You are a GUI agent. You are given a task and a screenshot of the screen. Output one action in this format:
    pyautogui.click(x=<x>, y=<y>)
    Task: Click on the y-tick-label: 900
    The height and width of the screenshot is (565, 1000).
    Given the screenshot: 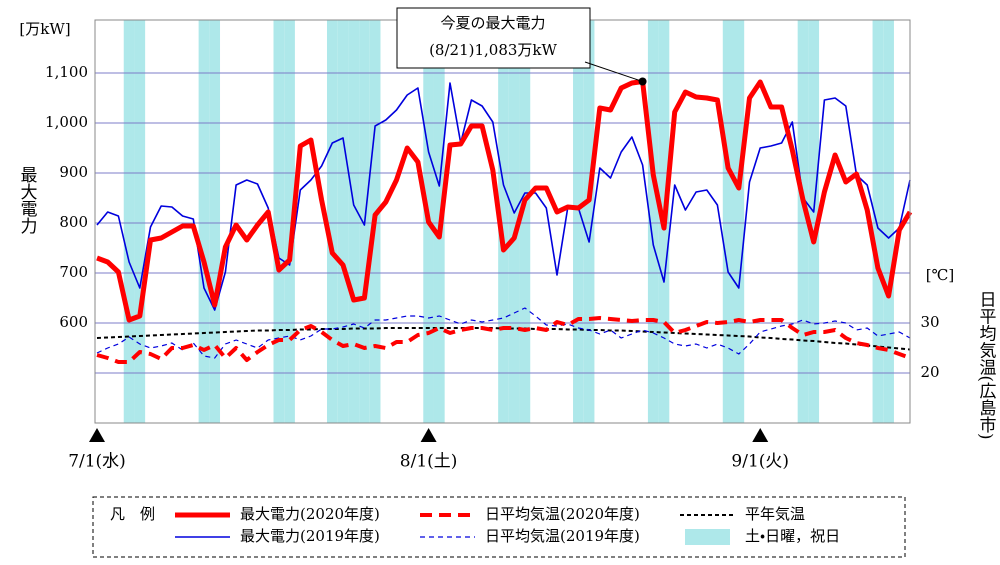 What is the action you would take?
    pyautogui.click(x=73, y=172)
    